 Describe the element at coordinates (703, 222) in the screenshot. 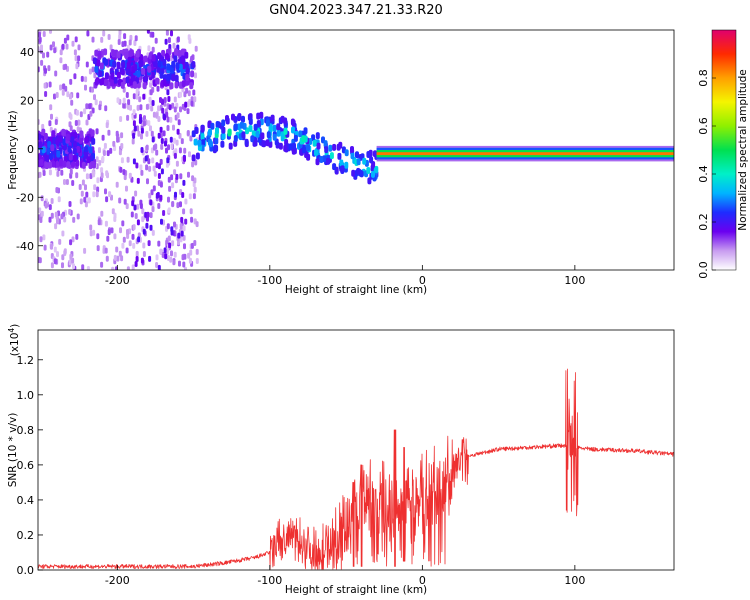

I see `colorbar-tick-label: 0.2` at that location.